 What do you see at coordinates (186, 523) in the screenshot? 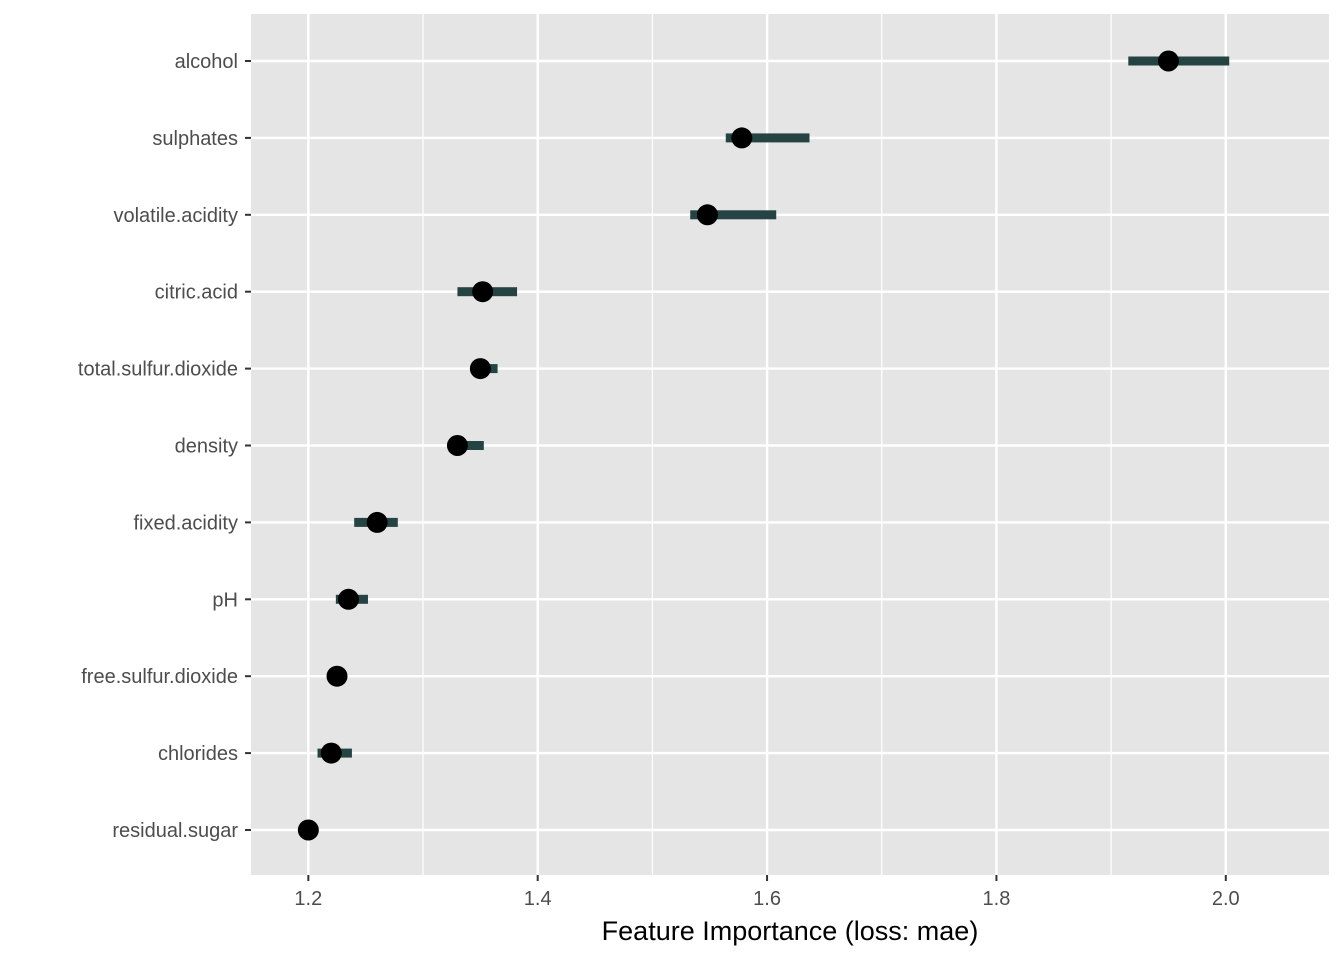
I see `y-tick-label: fixed.acidity` at bounding box center [186, 523].